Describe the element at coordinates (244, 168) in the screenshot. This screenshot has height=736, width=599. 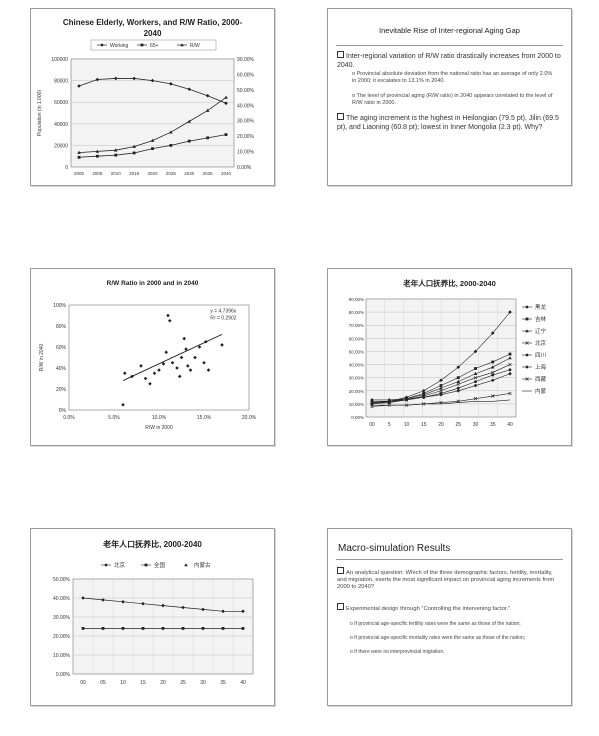
I see `y-tick-label-right: 0.00%` at that location.